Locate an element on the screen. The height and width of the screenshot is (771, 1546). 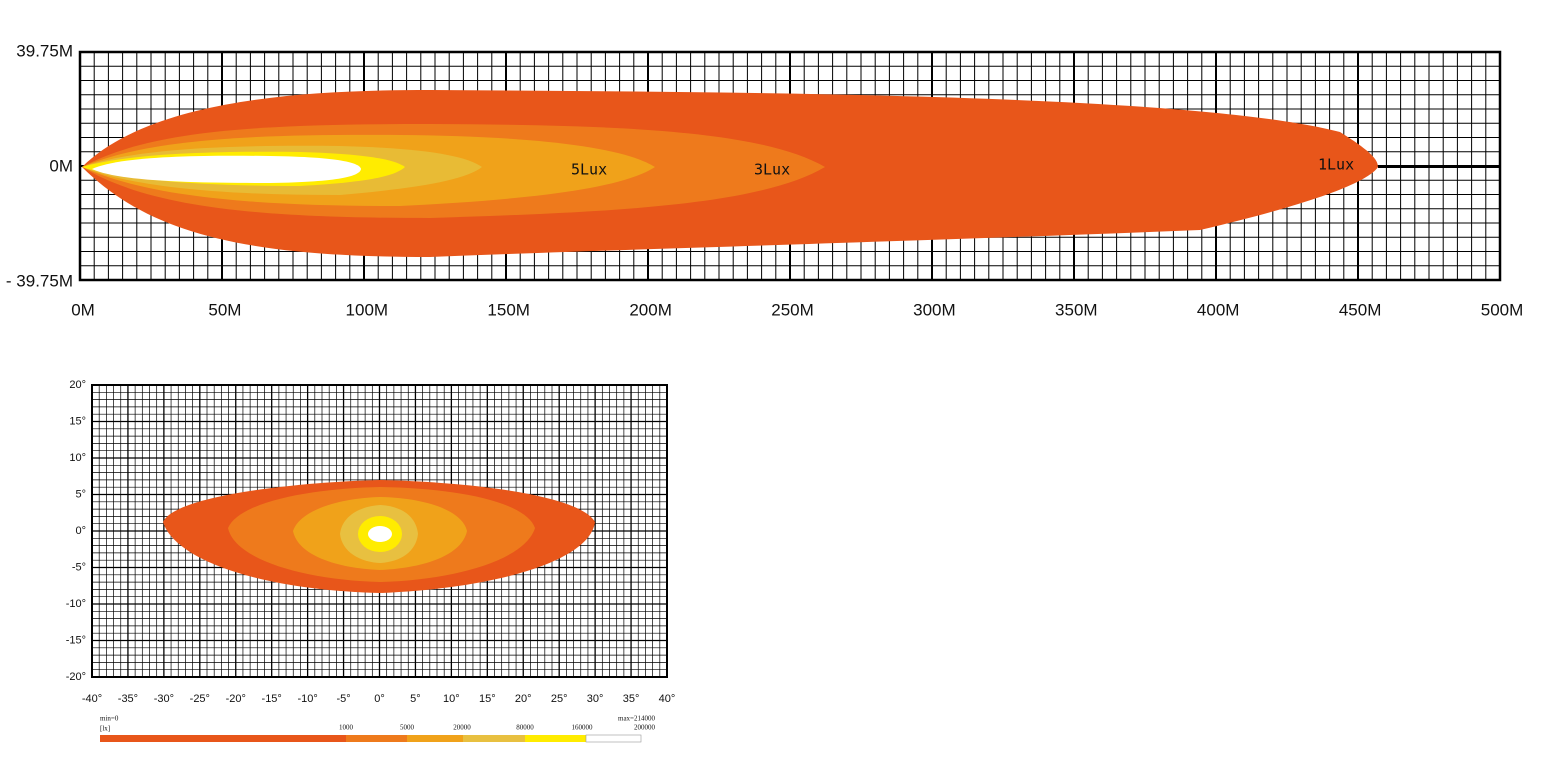
y-axis-label: 0M is located at coordinates (61, 165).